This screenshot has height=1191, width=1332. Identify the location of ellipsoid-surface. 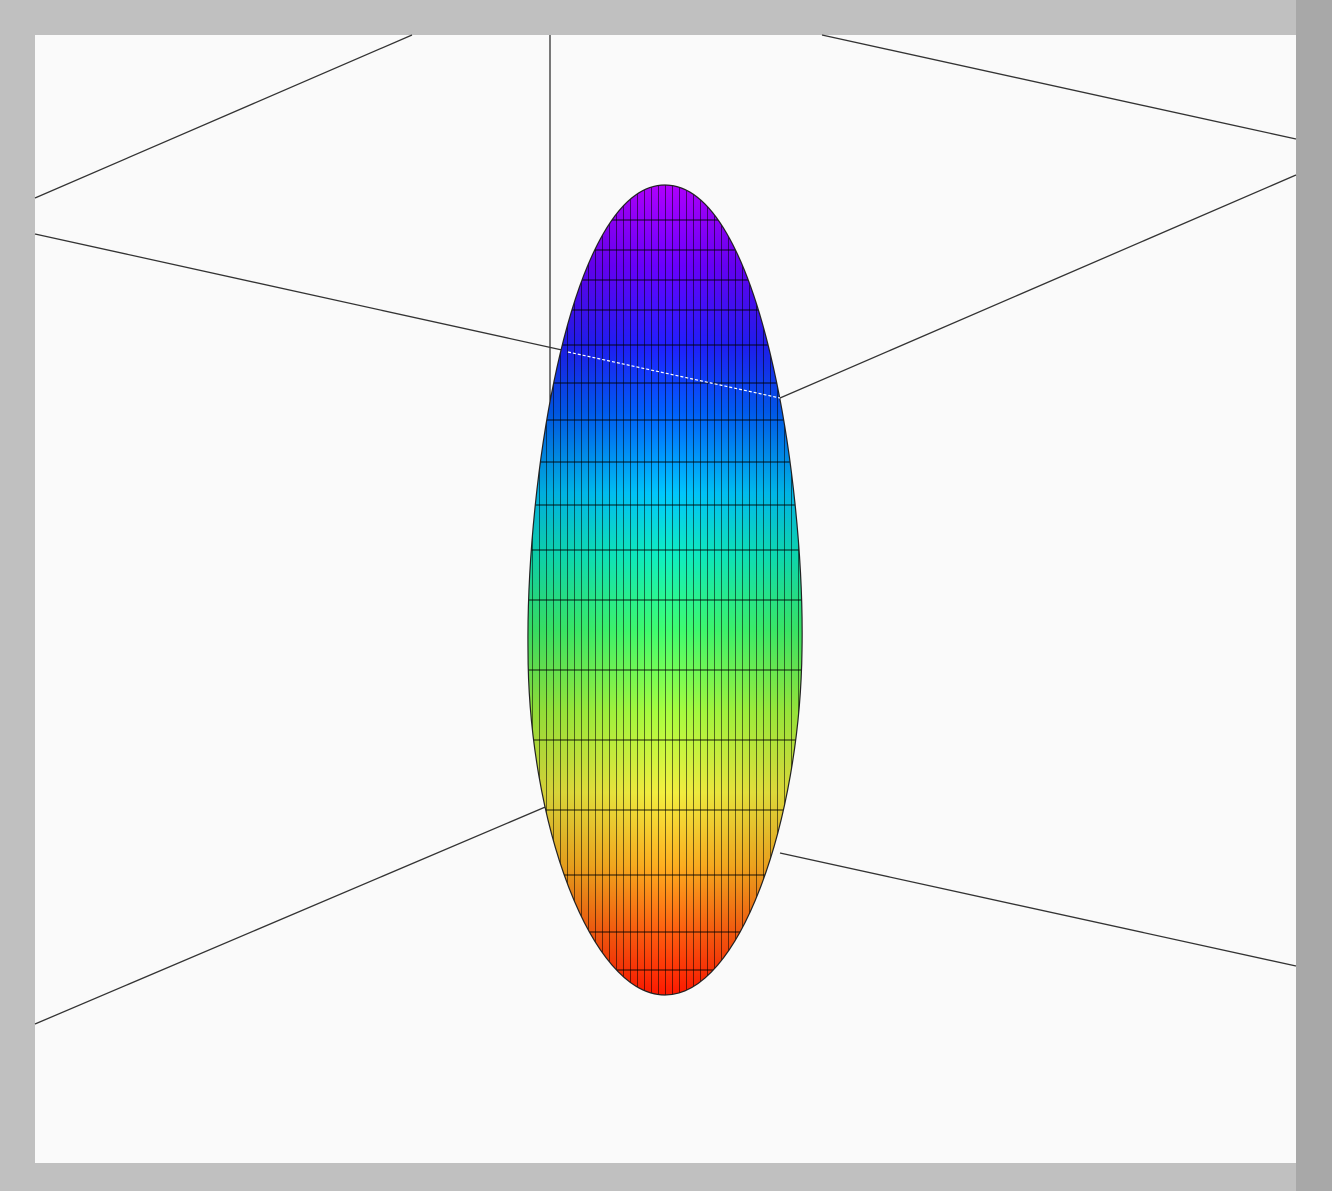
(665, 590).